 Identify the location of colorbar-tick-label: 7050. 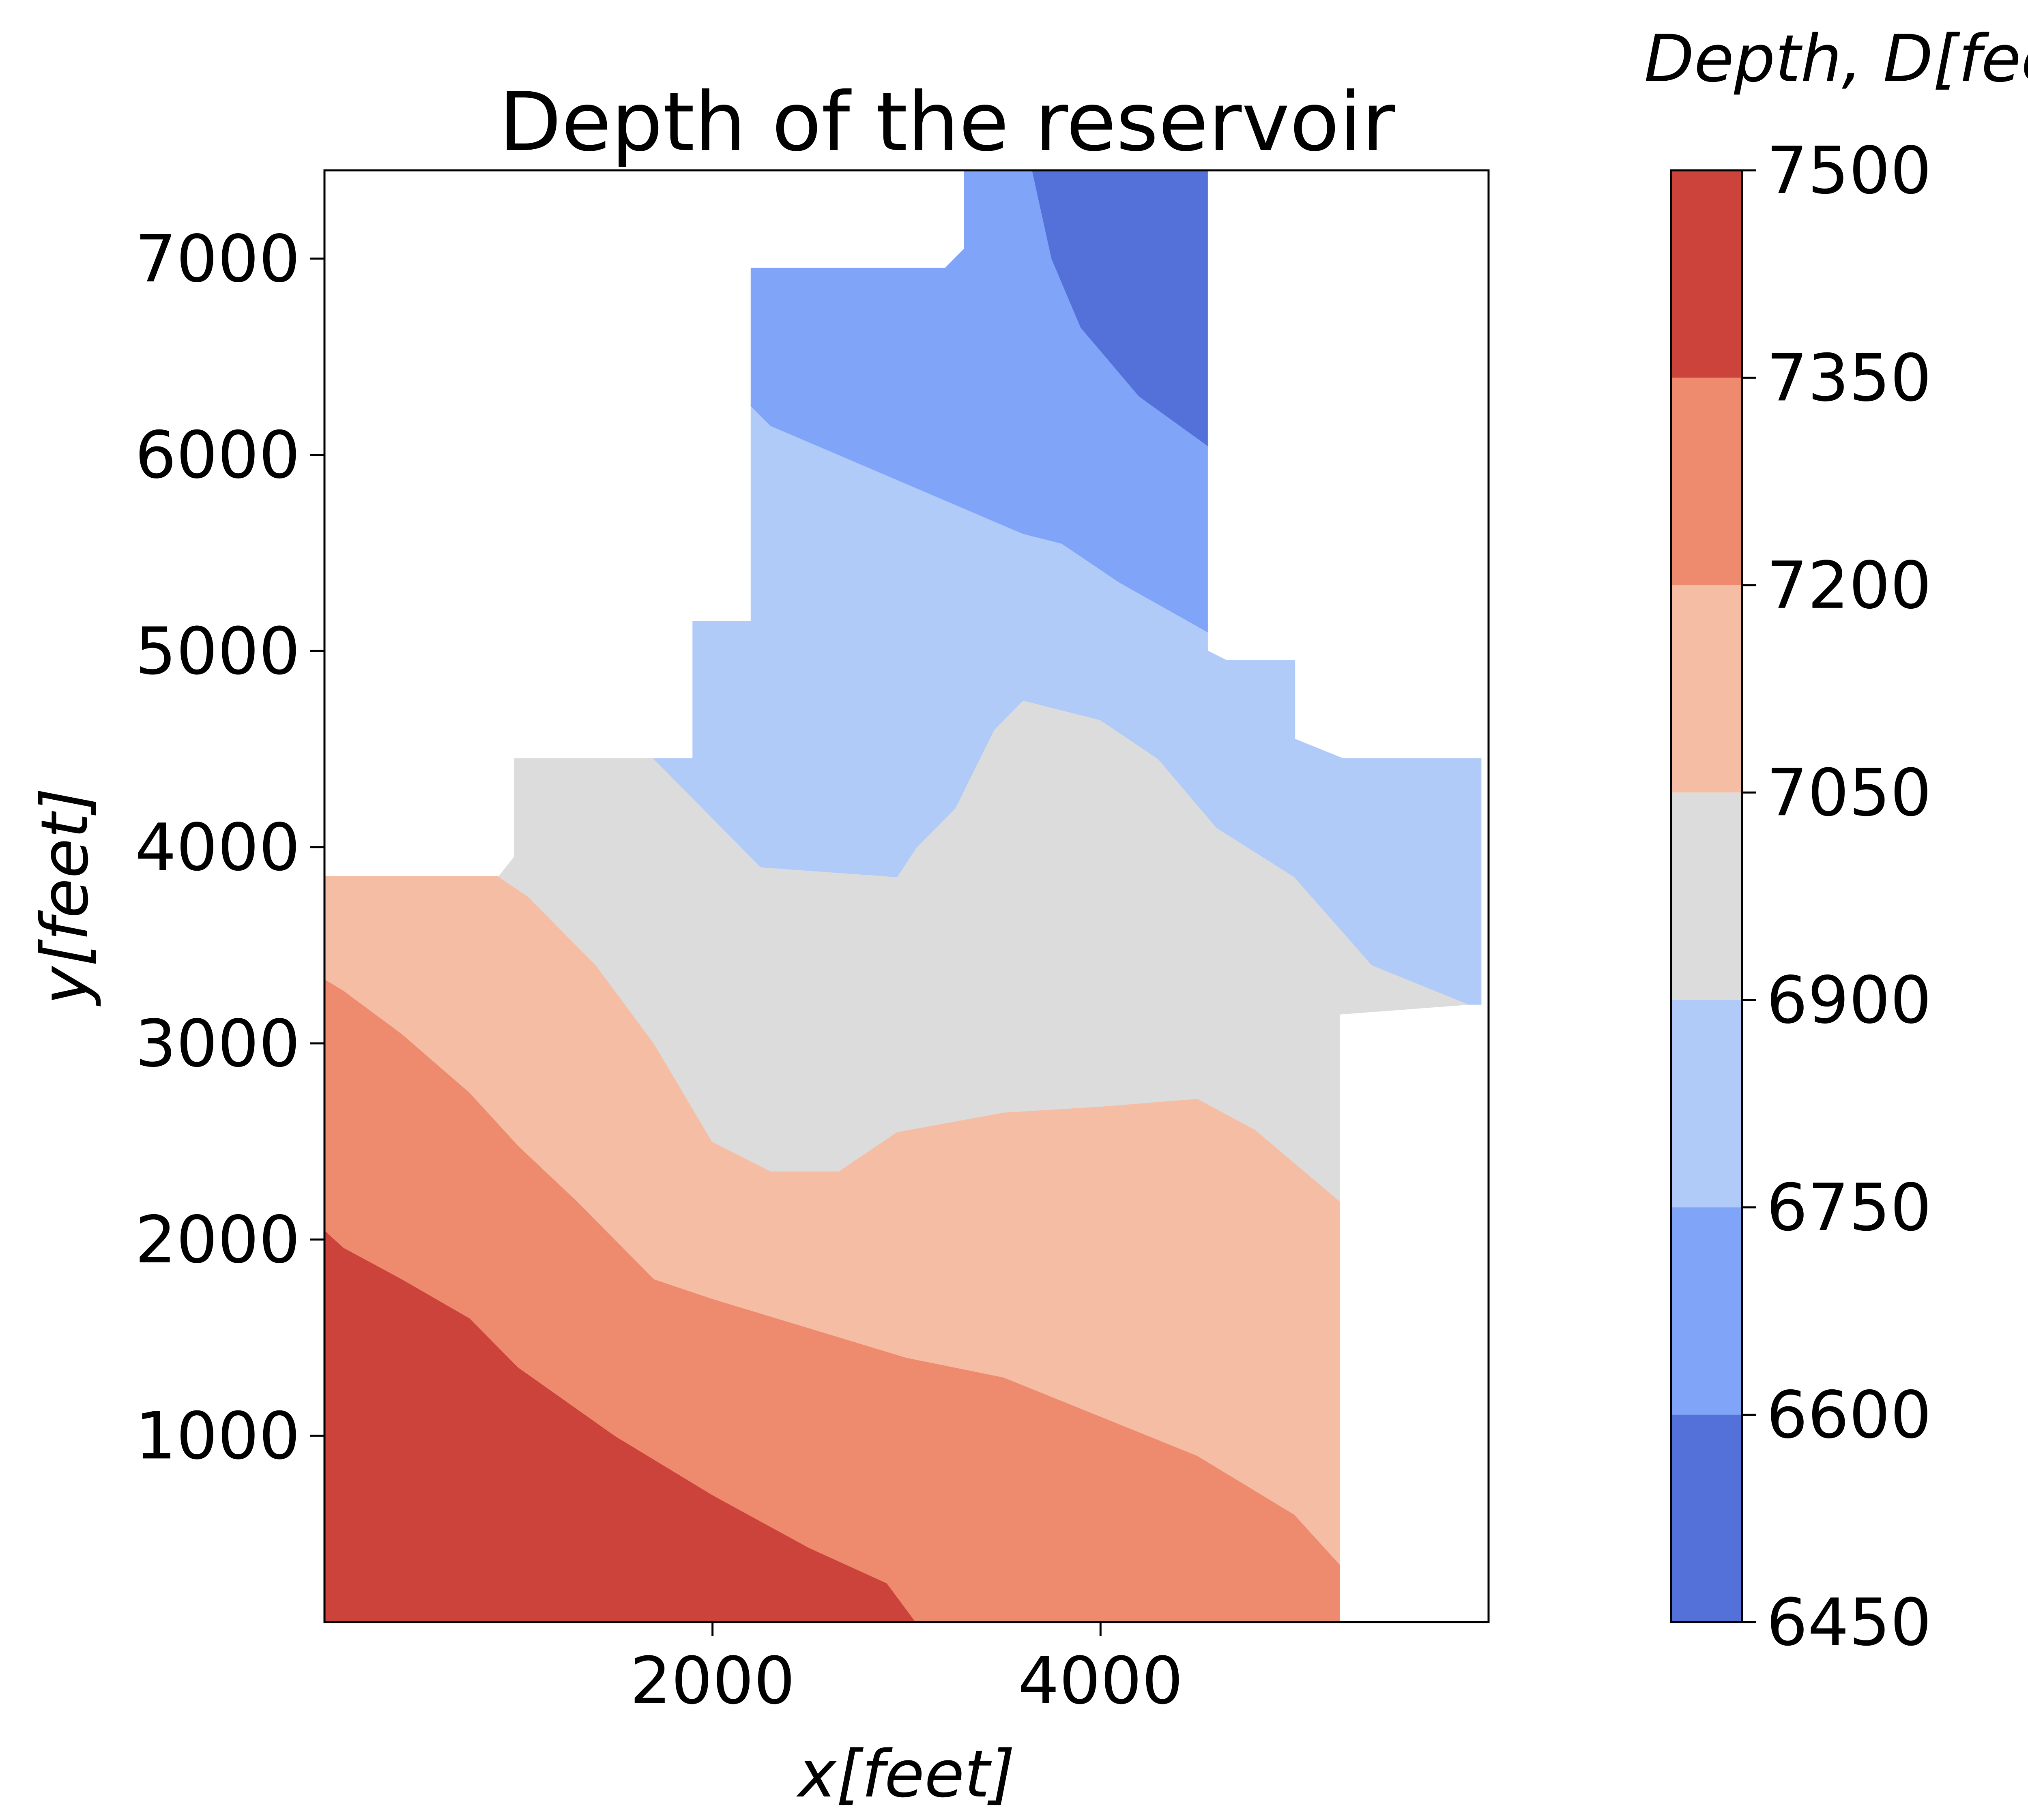
(1849, 793).